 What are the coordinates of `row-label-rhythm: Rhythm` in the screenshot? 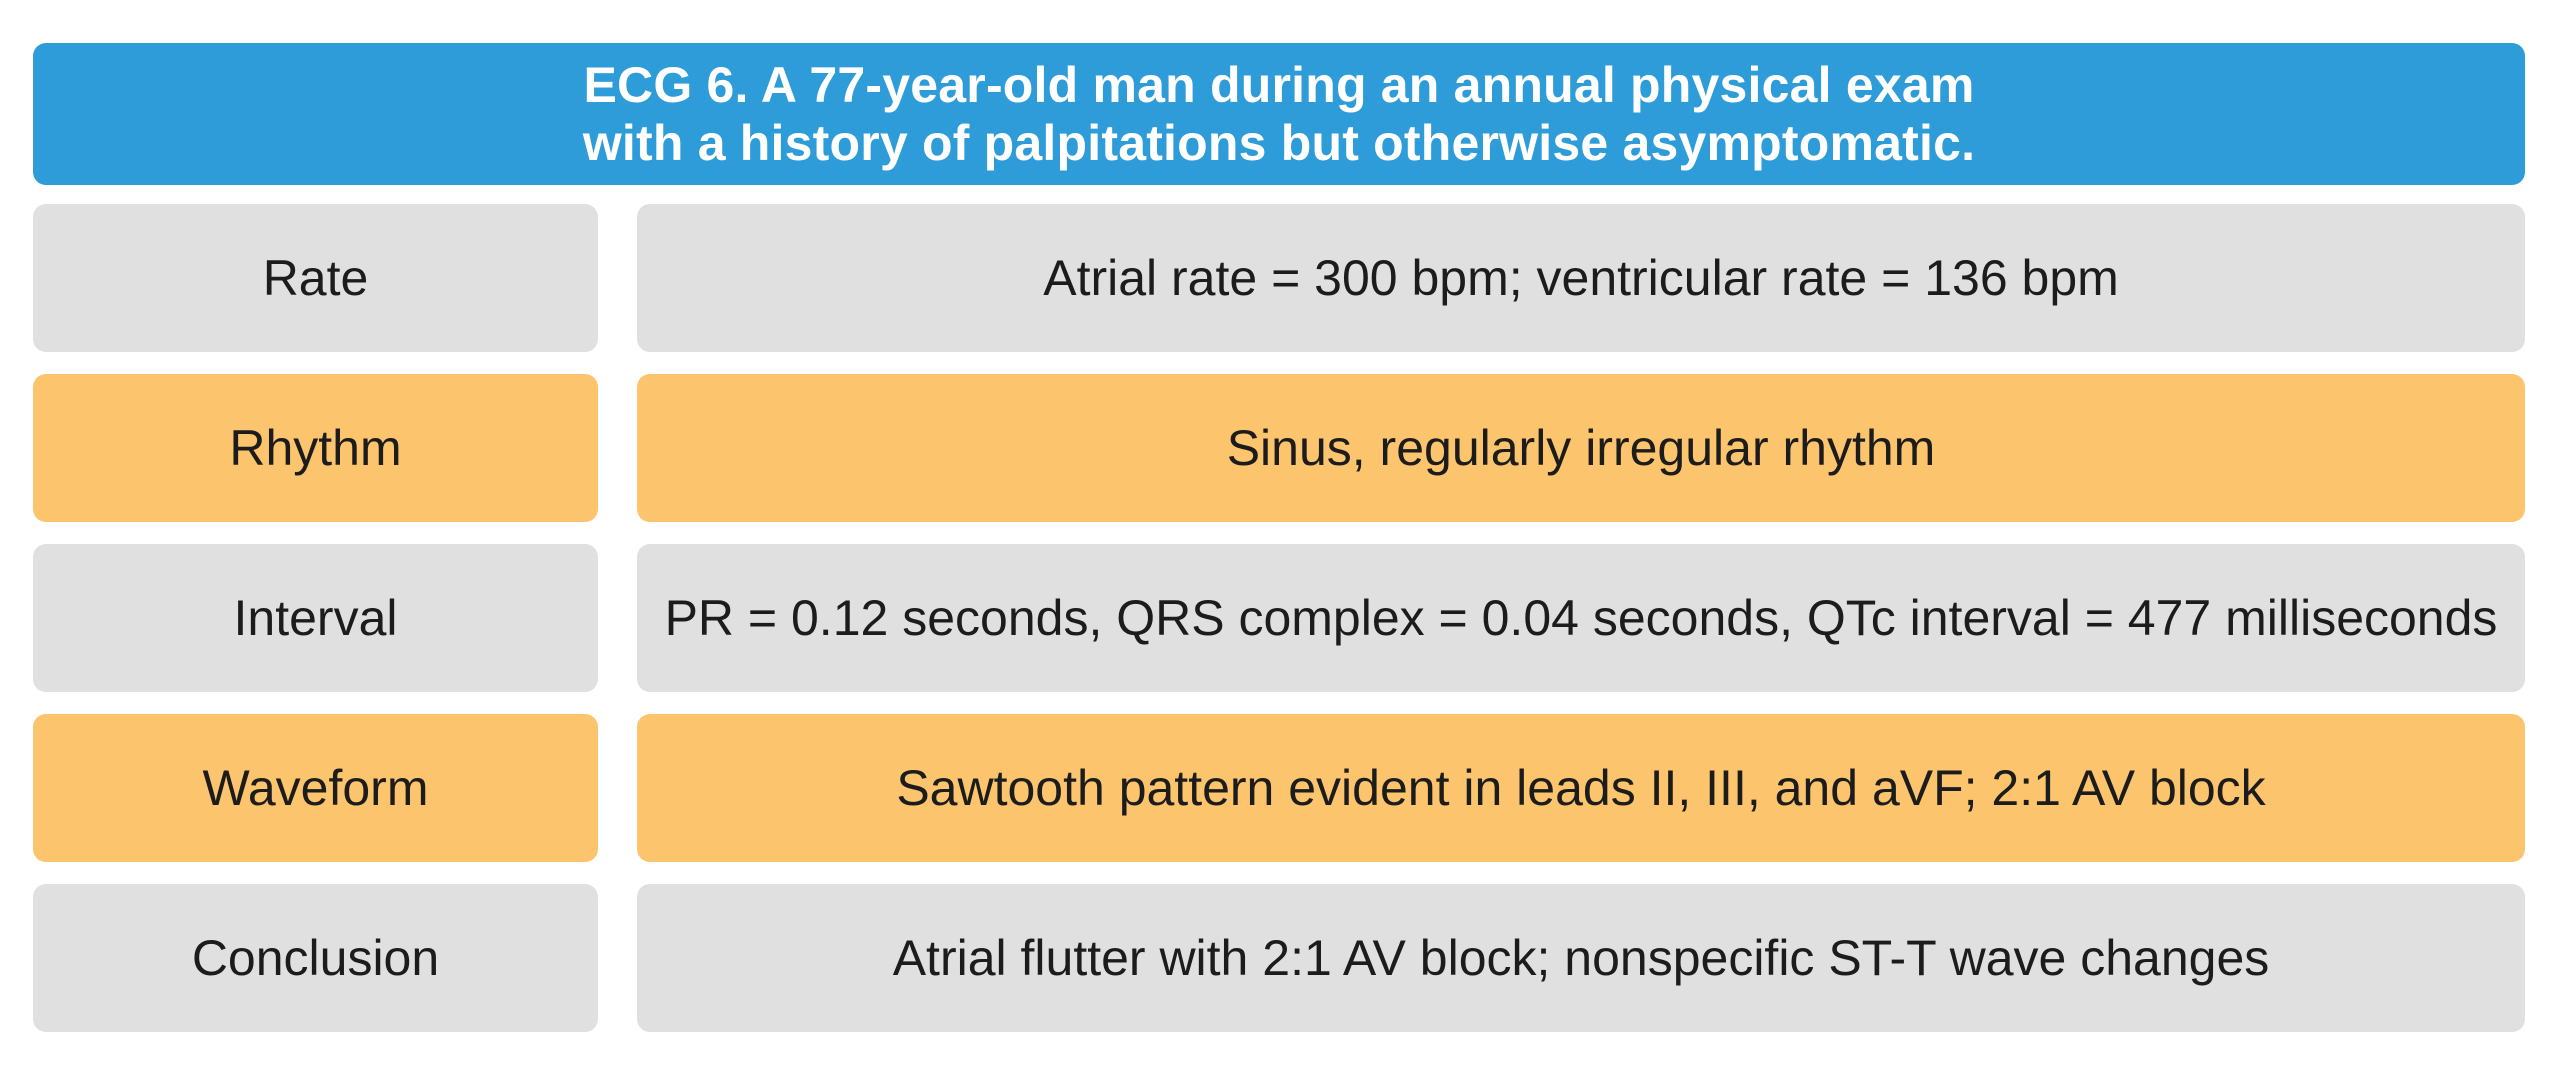 It's located at (315, 448).